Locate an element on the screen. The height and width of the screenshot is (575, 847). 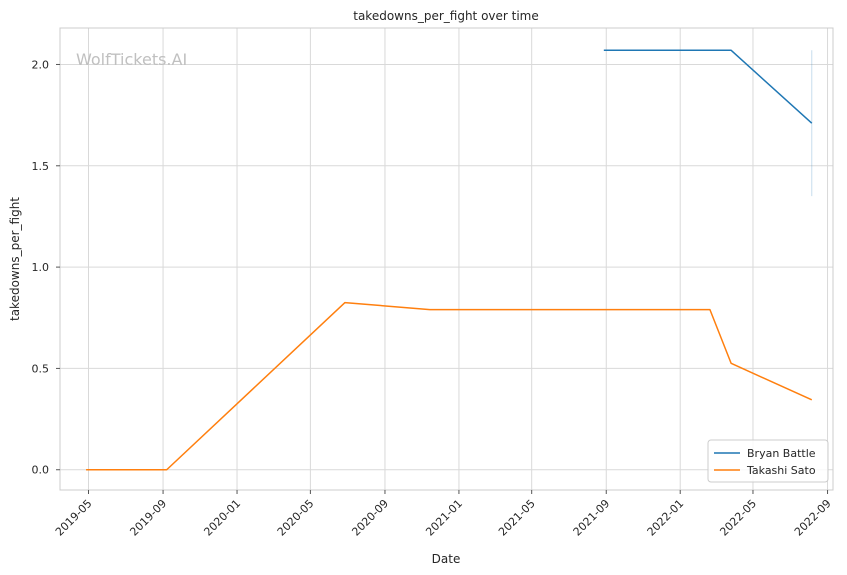
watermark: WolfTickets.AI is located at coordinates (131, 59).